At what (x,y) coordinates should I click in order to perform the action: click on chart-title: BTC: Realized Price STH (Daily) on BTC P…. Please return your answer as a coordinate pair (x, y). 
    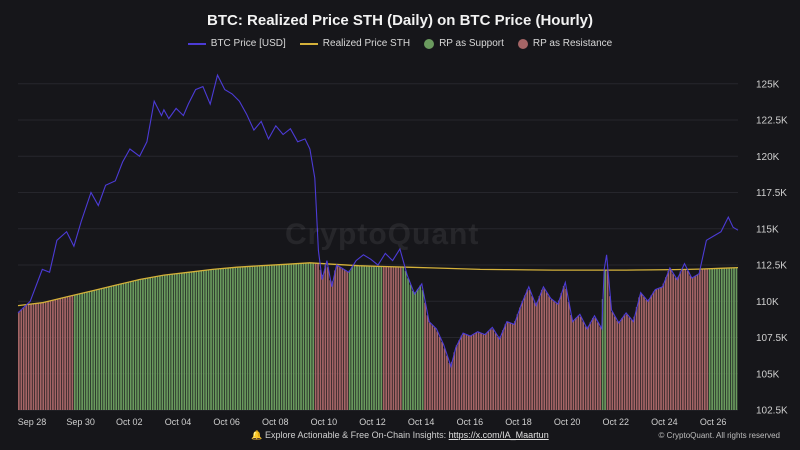
    Looking at the image, I should click on (400, 20).